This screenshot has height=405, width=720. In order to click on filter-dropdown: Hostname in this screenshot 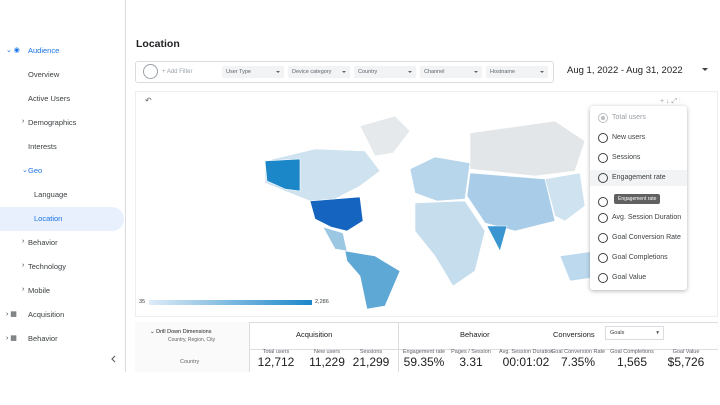, I will do `click(517, 72)`.